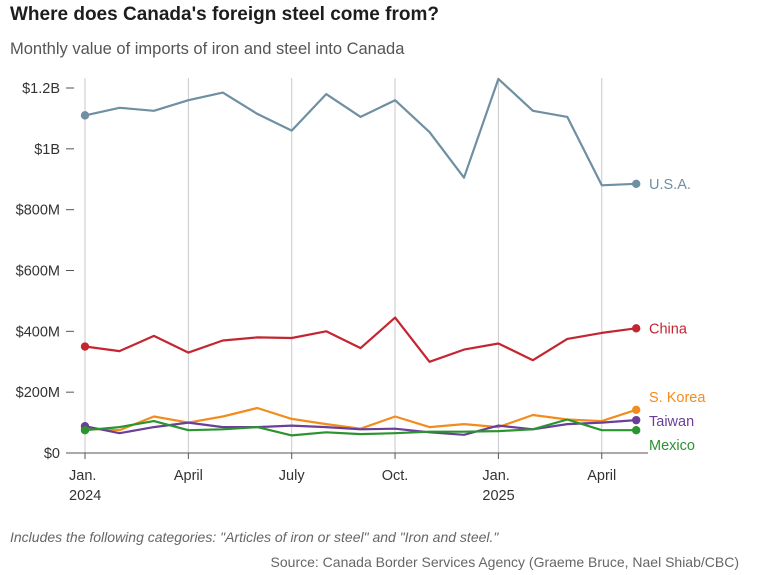 The height and width of the screenshot is (575, 759). What do you see at coordinates (395, 476) in the screenshot?
I see `x-tick-label: Oct.` at bounding box center [395, 476].